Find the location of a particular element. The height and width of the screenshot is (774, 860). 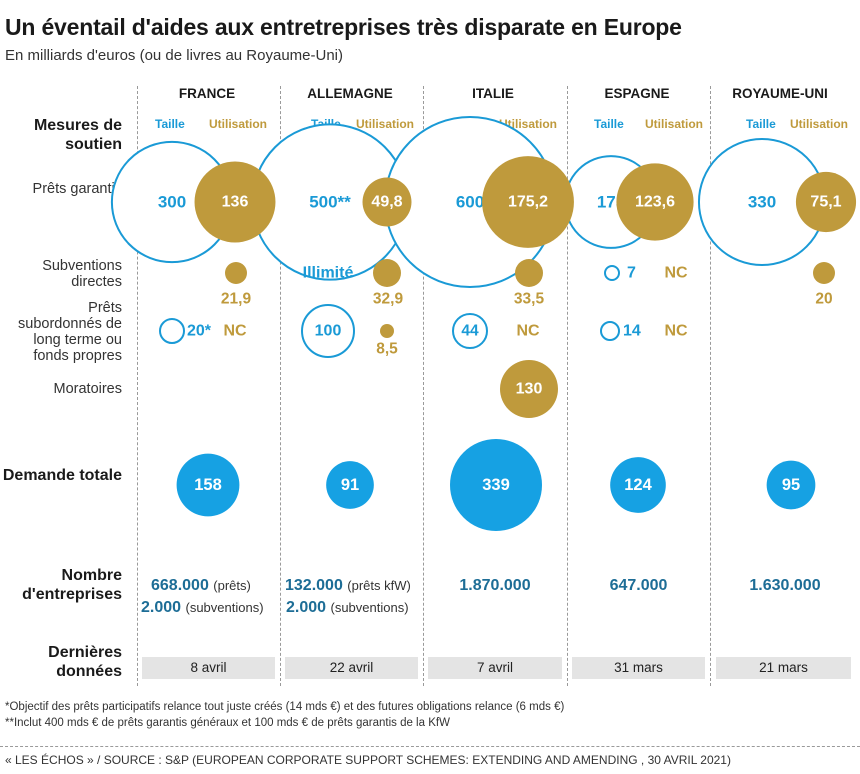

label-prets-garantis-utilisation: 75,1 is located at coordinates (825, 202).